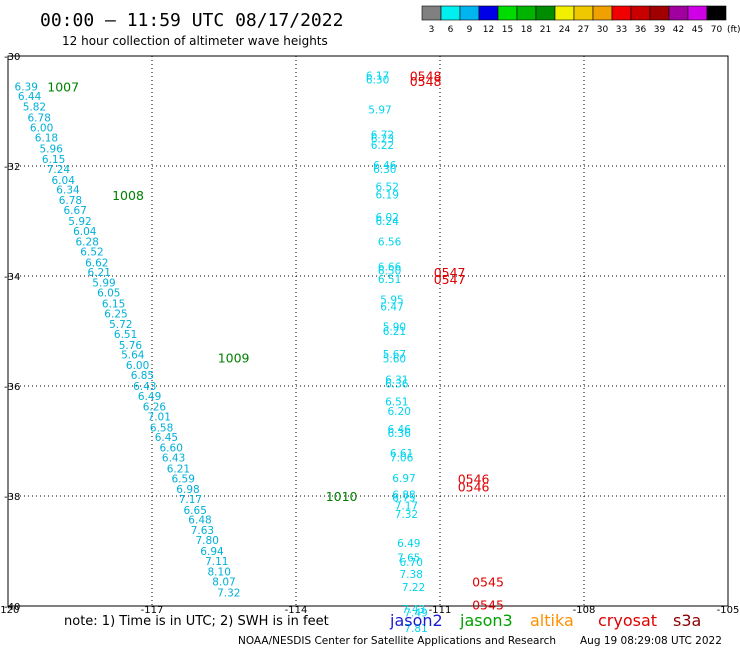 The width and height of the screenshot is (740, 650). Describe the element at coordinates (390, 242) in the screenshot. I see `swh-value-s3a: 6.56` at that location.